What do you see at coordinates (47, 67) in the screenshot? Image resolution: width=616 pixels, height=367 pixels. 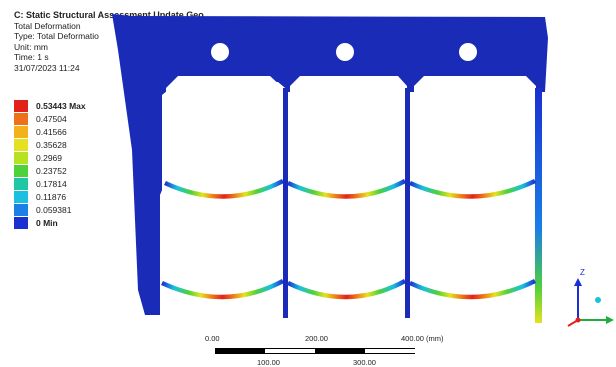 I see `result-date: 31/07/2023 11:24` at bounding box center [47, 67].